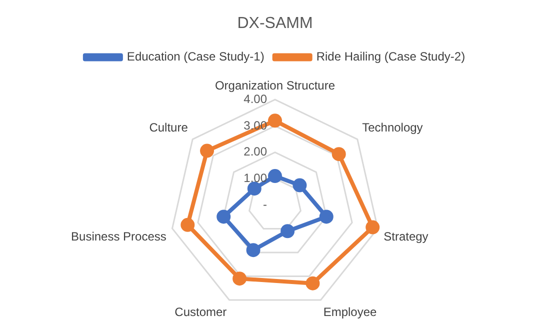 This screenshot has width=550, height=336. What do you see at coordinates (392, 127) in the screenshot?
I see `spoke-label: Technology` at bounding box center [392, 127].